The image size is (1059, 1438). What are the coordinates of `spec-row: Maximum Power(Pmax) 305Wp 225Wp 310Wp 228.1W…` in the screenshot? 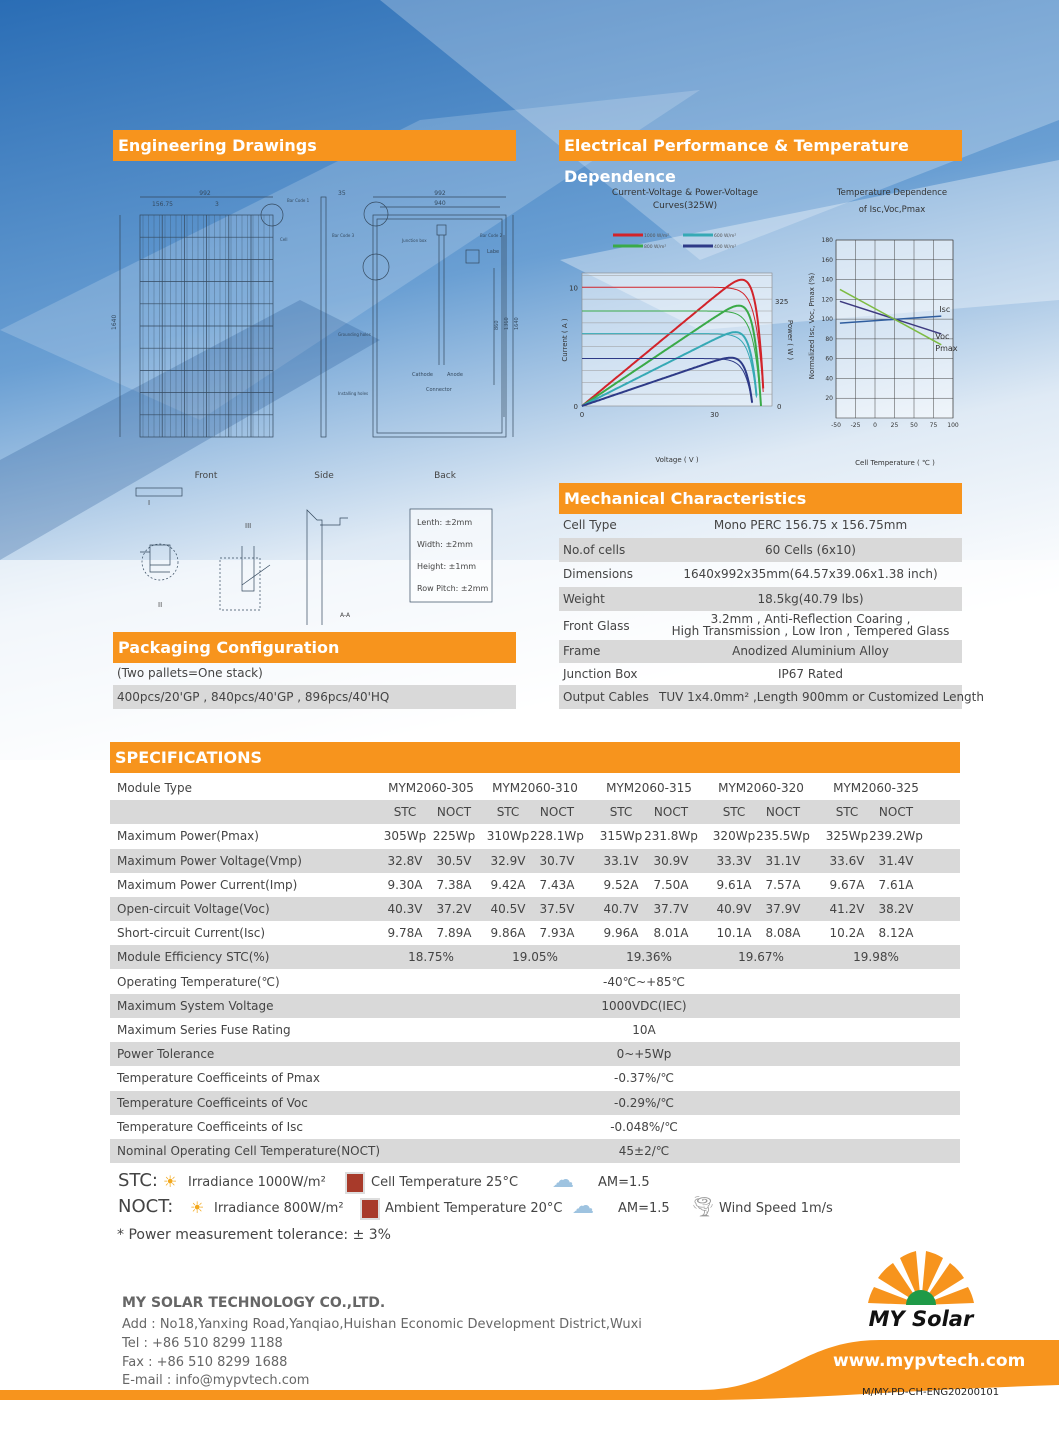 It's located at (535, 836).